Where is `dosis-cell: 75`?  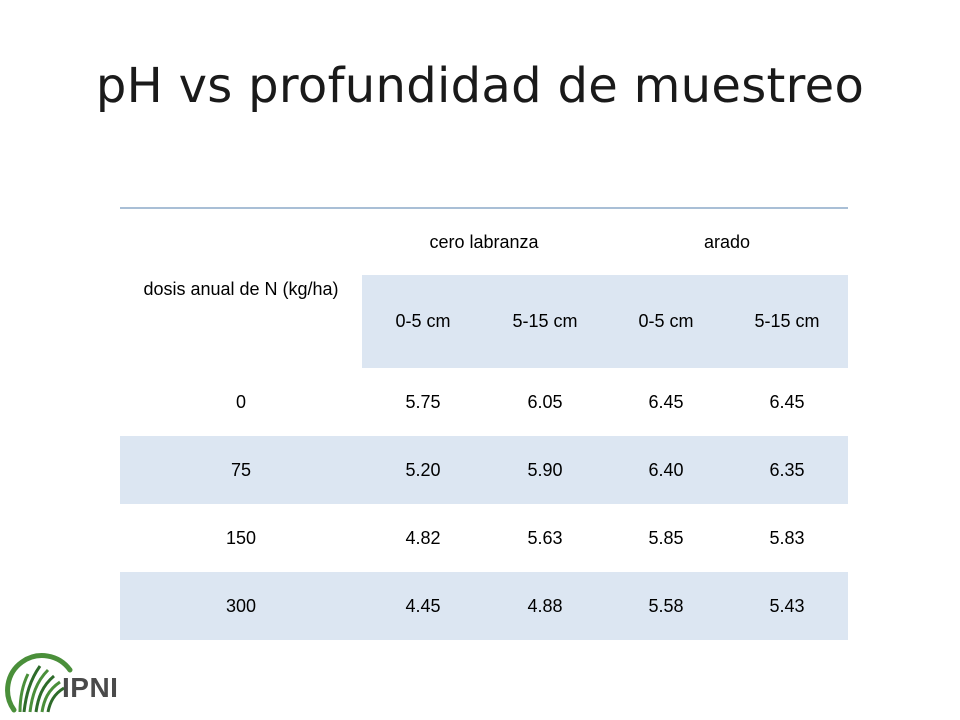 dosis-cell: 75 is located at coordinates (241, 470).